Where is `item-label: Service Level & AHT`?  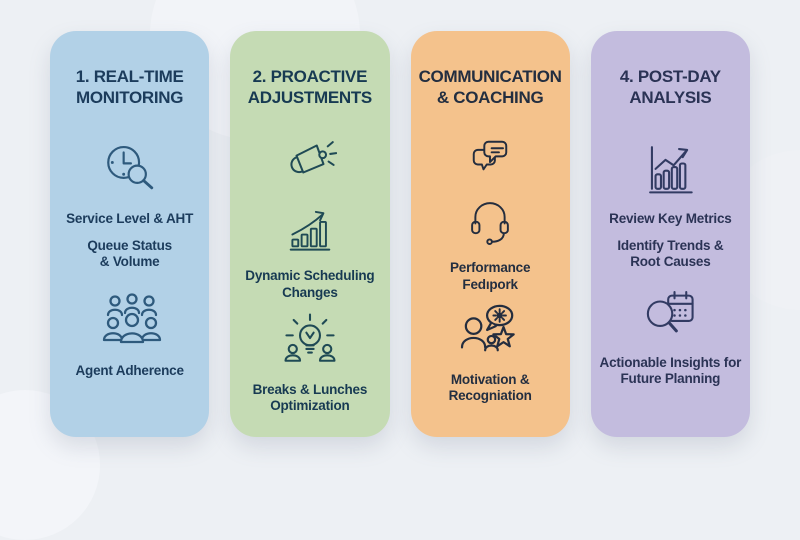 item-label: Service Level & AHT is located at coordinates (130, 219).